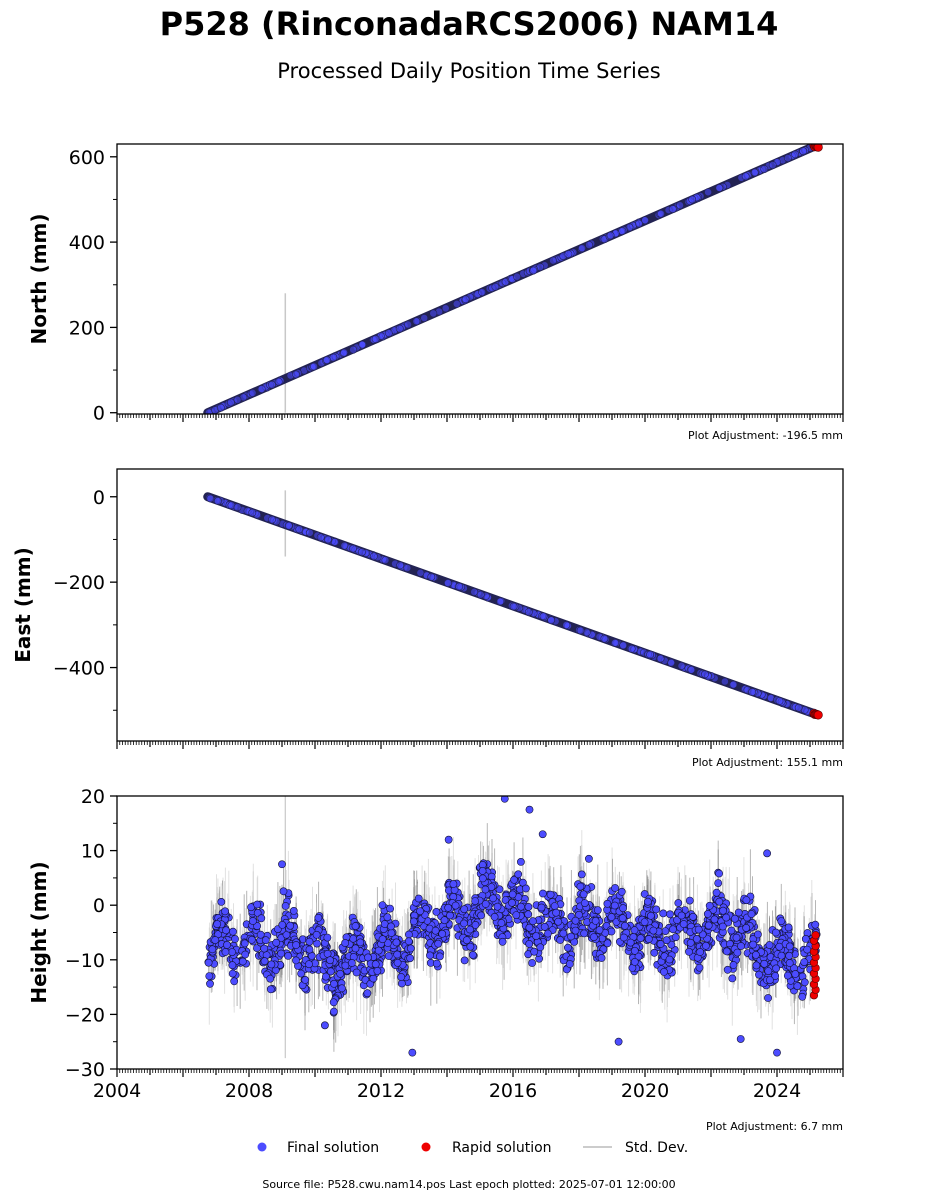 Image resolution: width=937 pixels, height=1200 pixels. What do you see at coordinates (23, 605) in the screenshot?
I see `east-ylabel: East (mm)` at bounding box center [23, 605].